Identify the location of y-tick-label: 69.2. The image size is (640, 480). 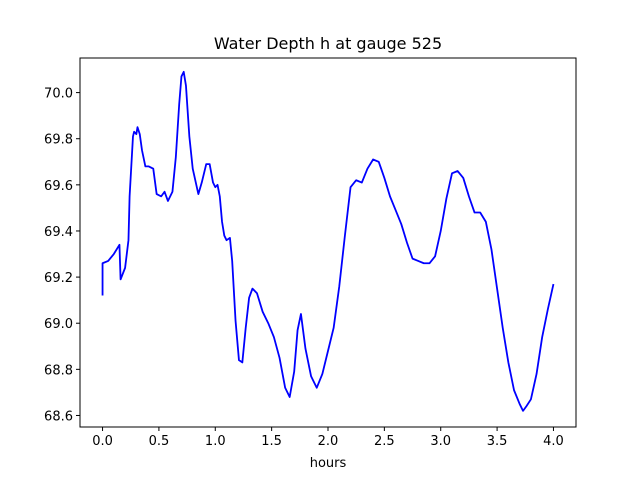
(58, 278).